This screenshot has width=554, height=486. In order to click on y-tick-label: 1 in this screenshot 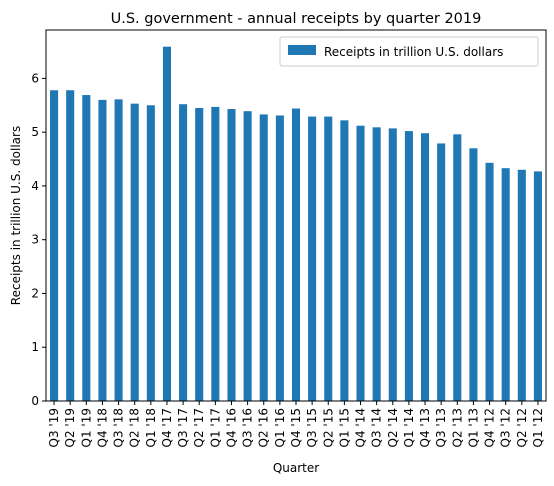, I will do `click(35, 347)`.